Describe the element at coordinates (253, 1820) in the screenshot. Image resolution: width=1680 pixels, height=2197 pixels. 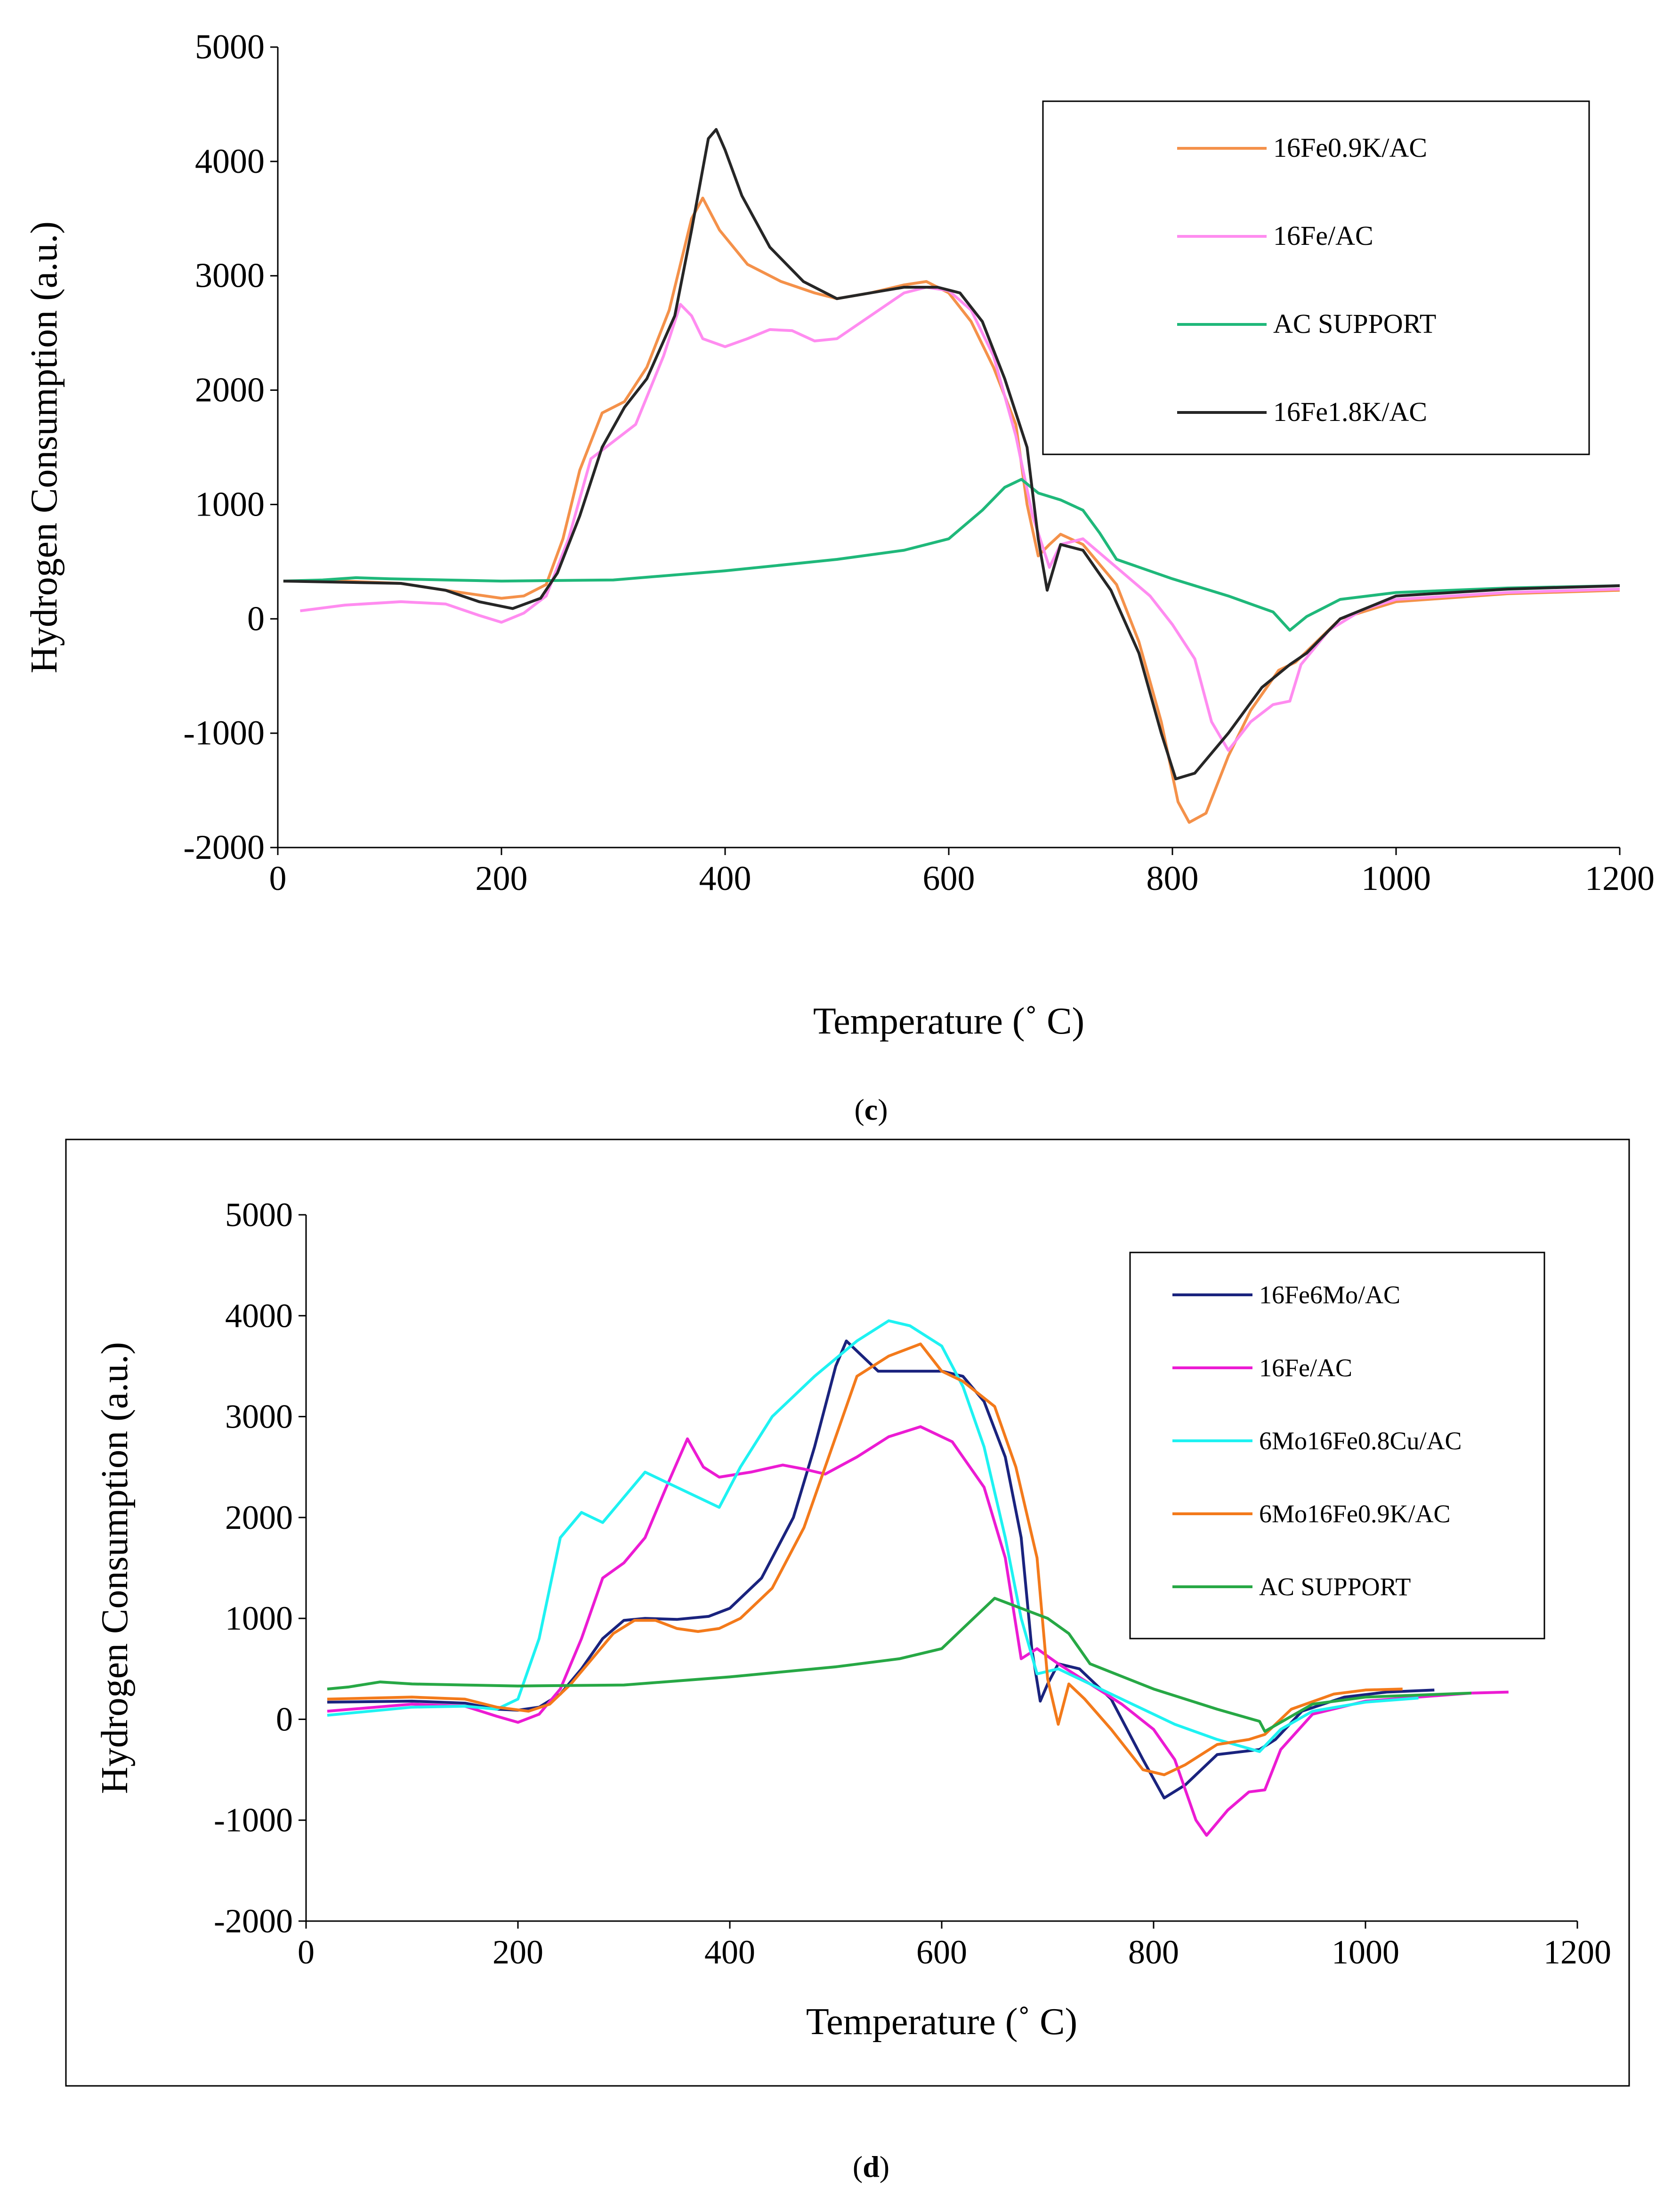
I see `d-y-tick-label: -1000` at that location.